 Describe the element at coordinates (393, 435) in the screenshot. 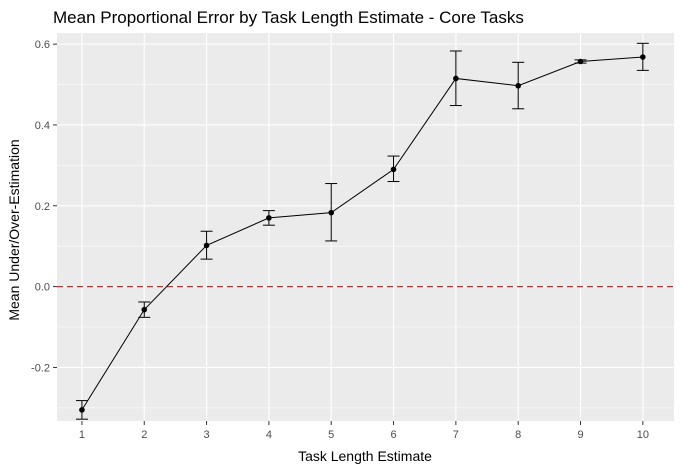

I see `x-tick-label: 6` at that location.